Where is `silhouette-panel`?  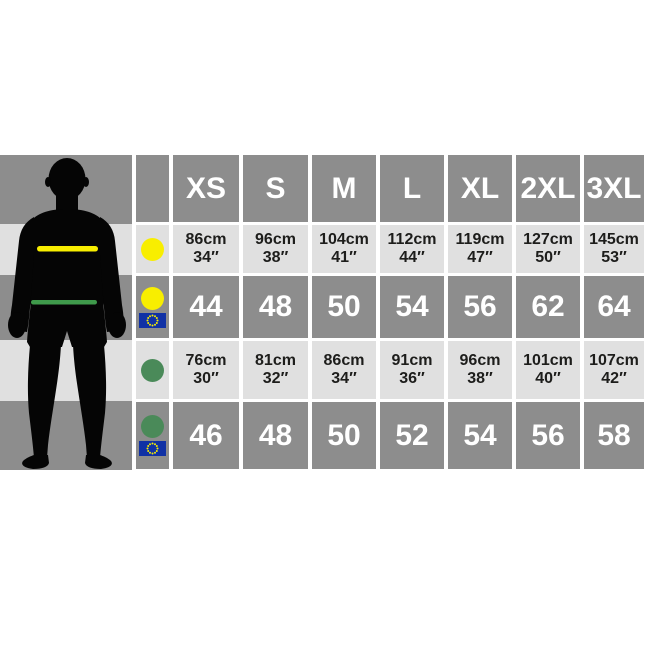 silhouette-panel is located at coordinates (66, 312).